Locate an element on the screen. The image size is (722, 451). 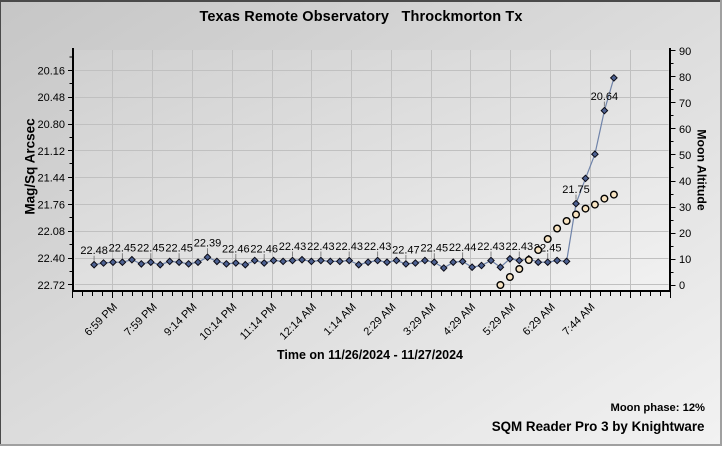
svg-text: 20.16 is located at coordinates (51, 71).